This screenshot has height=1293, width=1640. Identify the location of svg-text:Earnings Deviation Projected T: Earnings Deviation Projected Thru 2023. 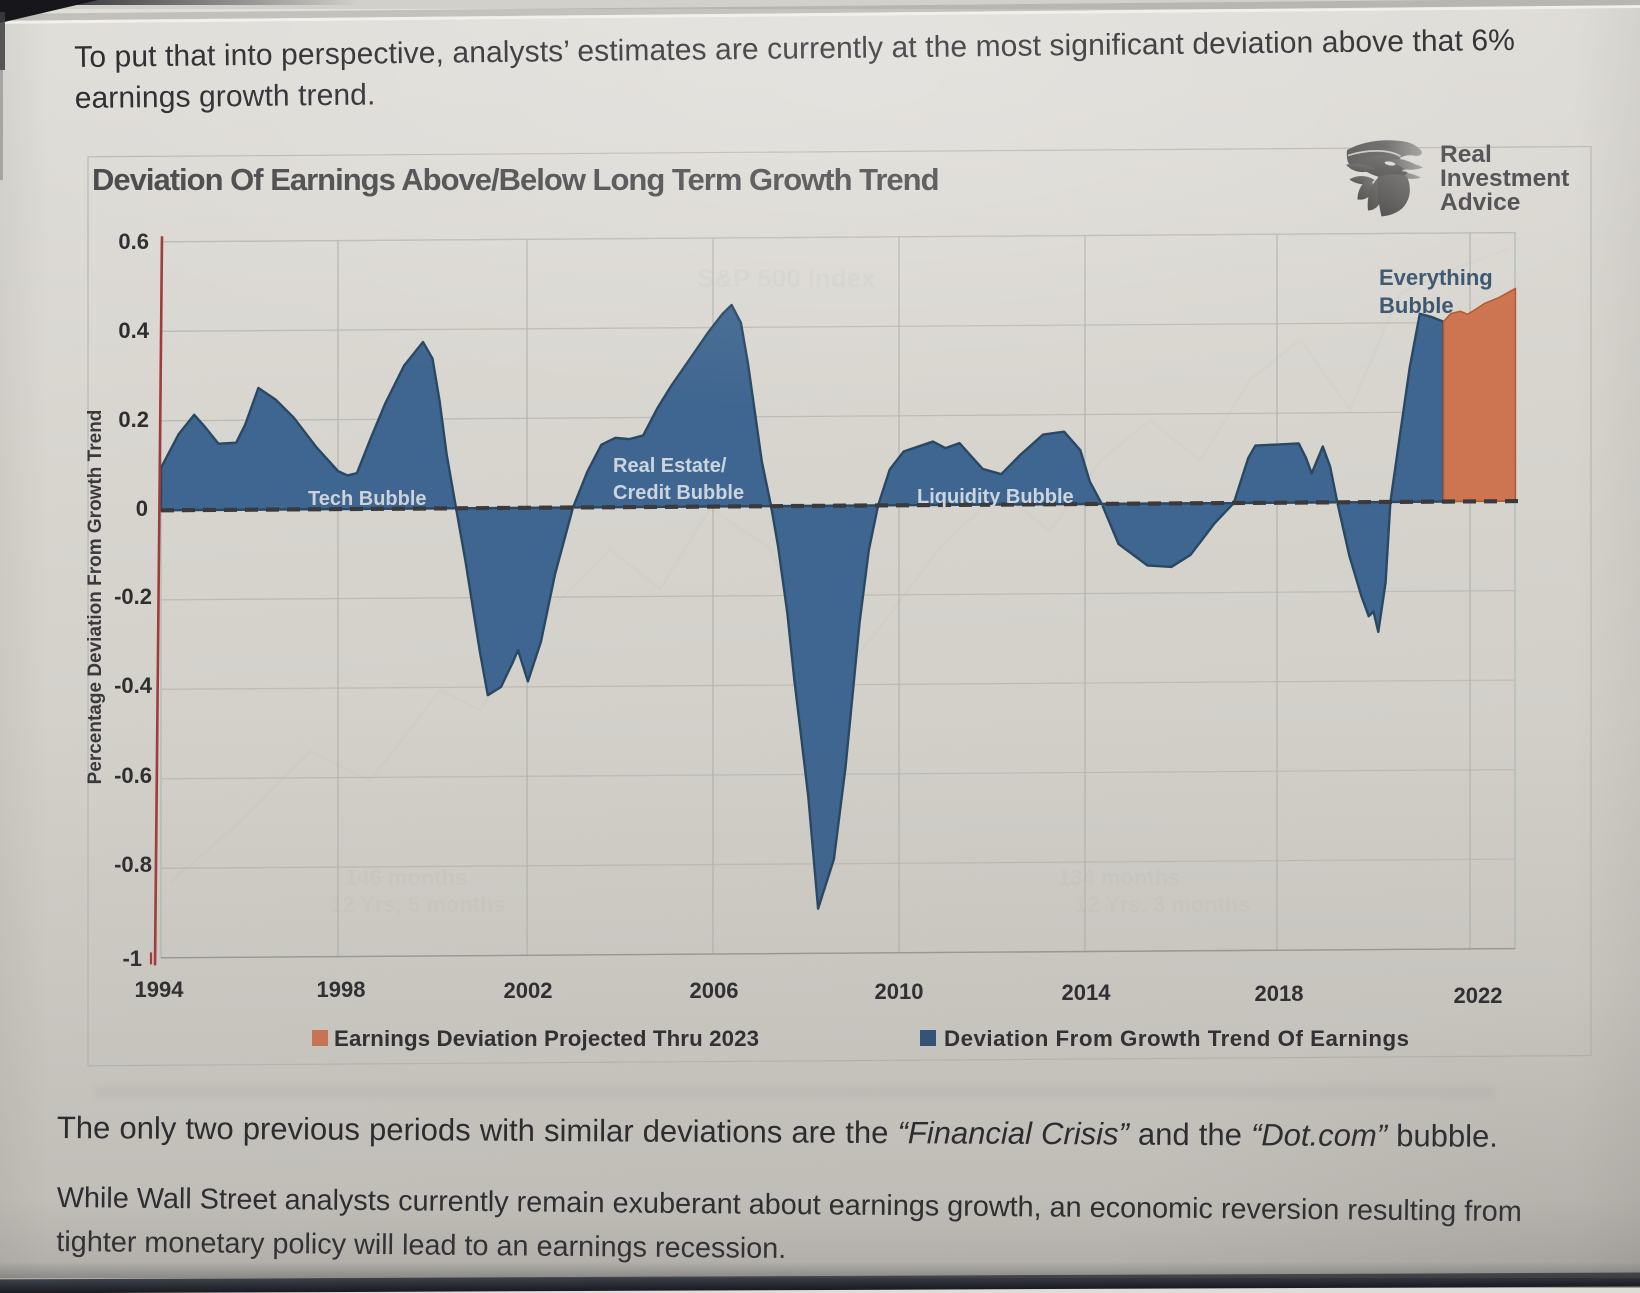
(546, 1038).